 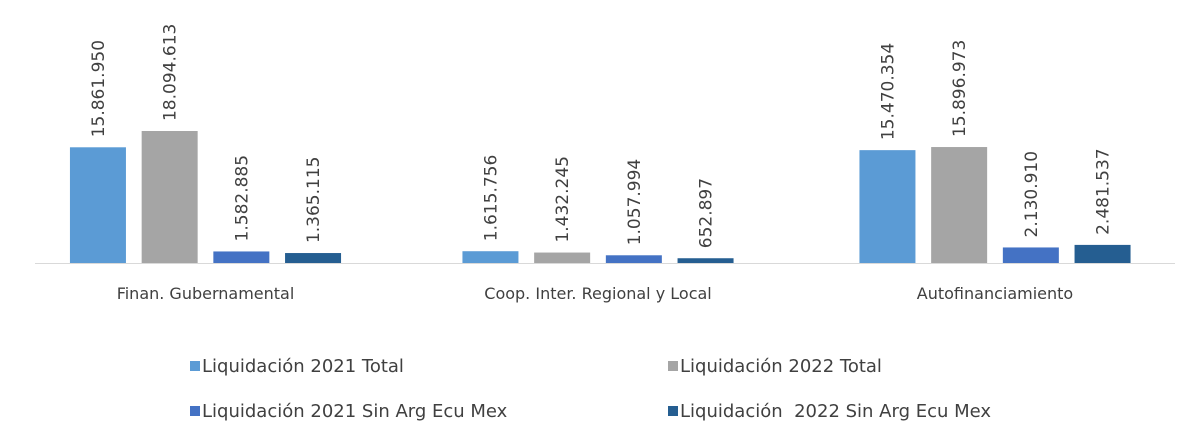 I want to click on category-label: Autofinanciamiento, so click(x=995, y=293).